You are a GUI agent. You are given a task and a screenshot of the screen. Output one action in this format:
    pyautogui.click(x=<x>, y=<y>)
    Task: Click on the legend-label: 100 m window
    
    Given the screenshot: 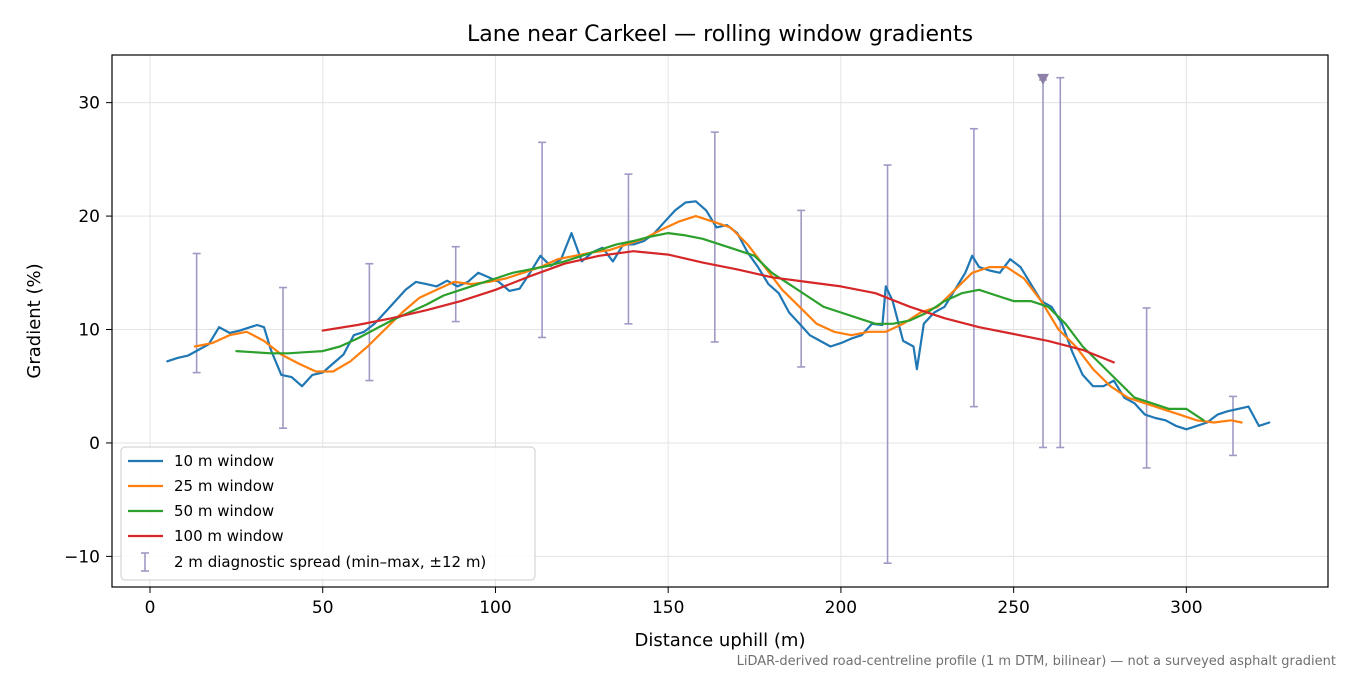 What is the action you would take?
    pyautogui.click(x=229, y=536)
    